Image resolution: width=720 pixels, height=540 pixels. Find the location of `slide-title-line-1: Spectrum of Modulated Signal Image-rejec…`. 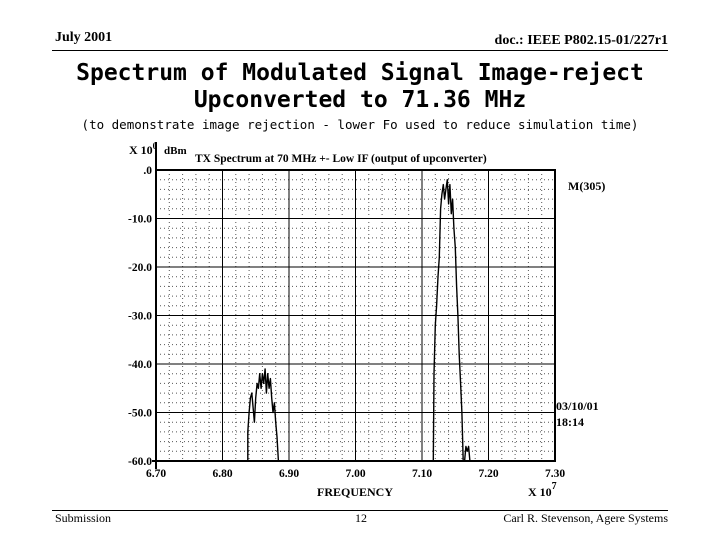

slide-title-line-1: Spectrum of Modulated Signal Image-rejec… is located at coordinates (360, 73).